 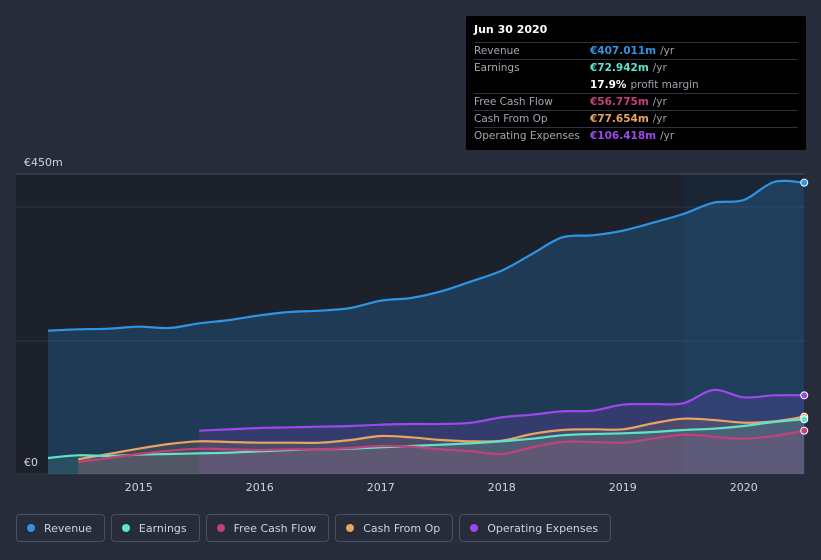 What do you see at coordinates (804, 395) in the screenshot?
I see `endpoint-operating-expenses` at bounding box center [804, 395].